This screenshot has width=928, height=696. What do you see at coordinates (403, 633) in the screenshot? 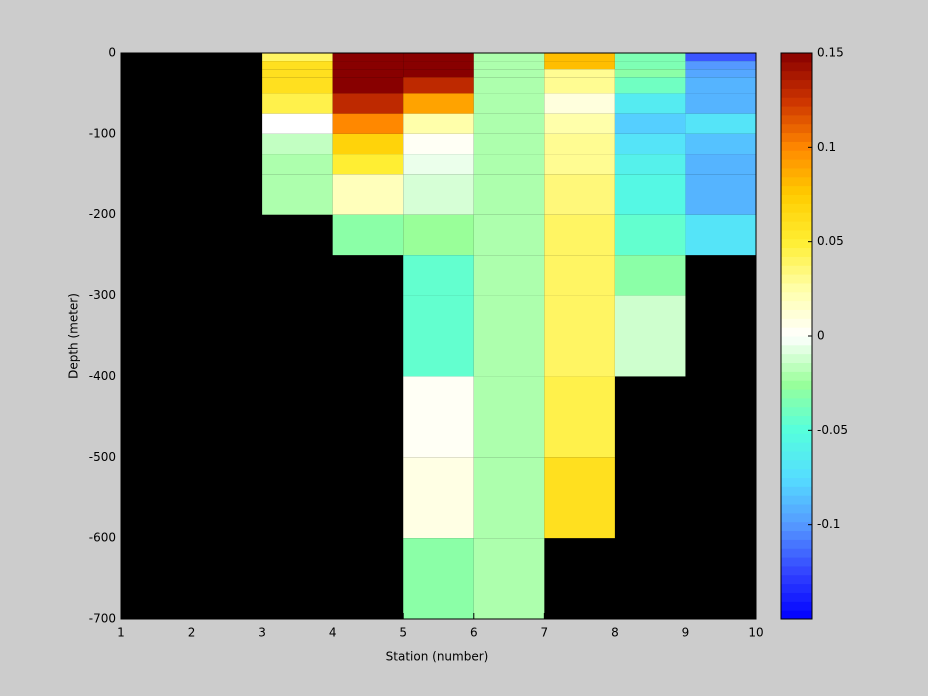
I see `x-tick-label: 5` at bounding box center [403, 633].